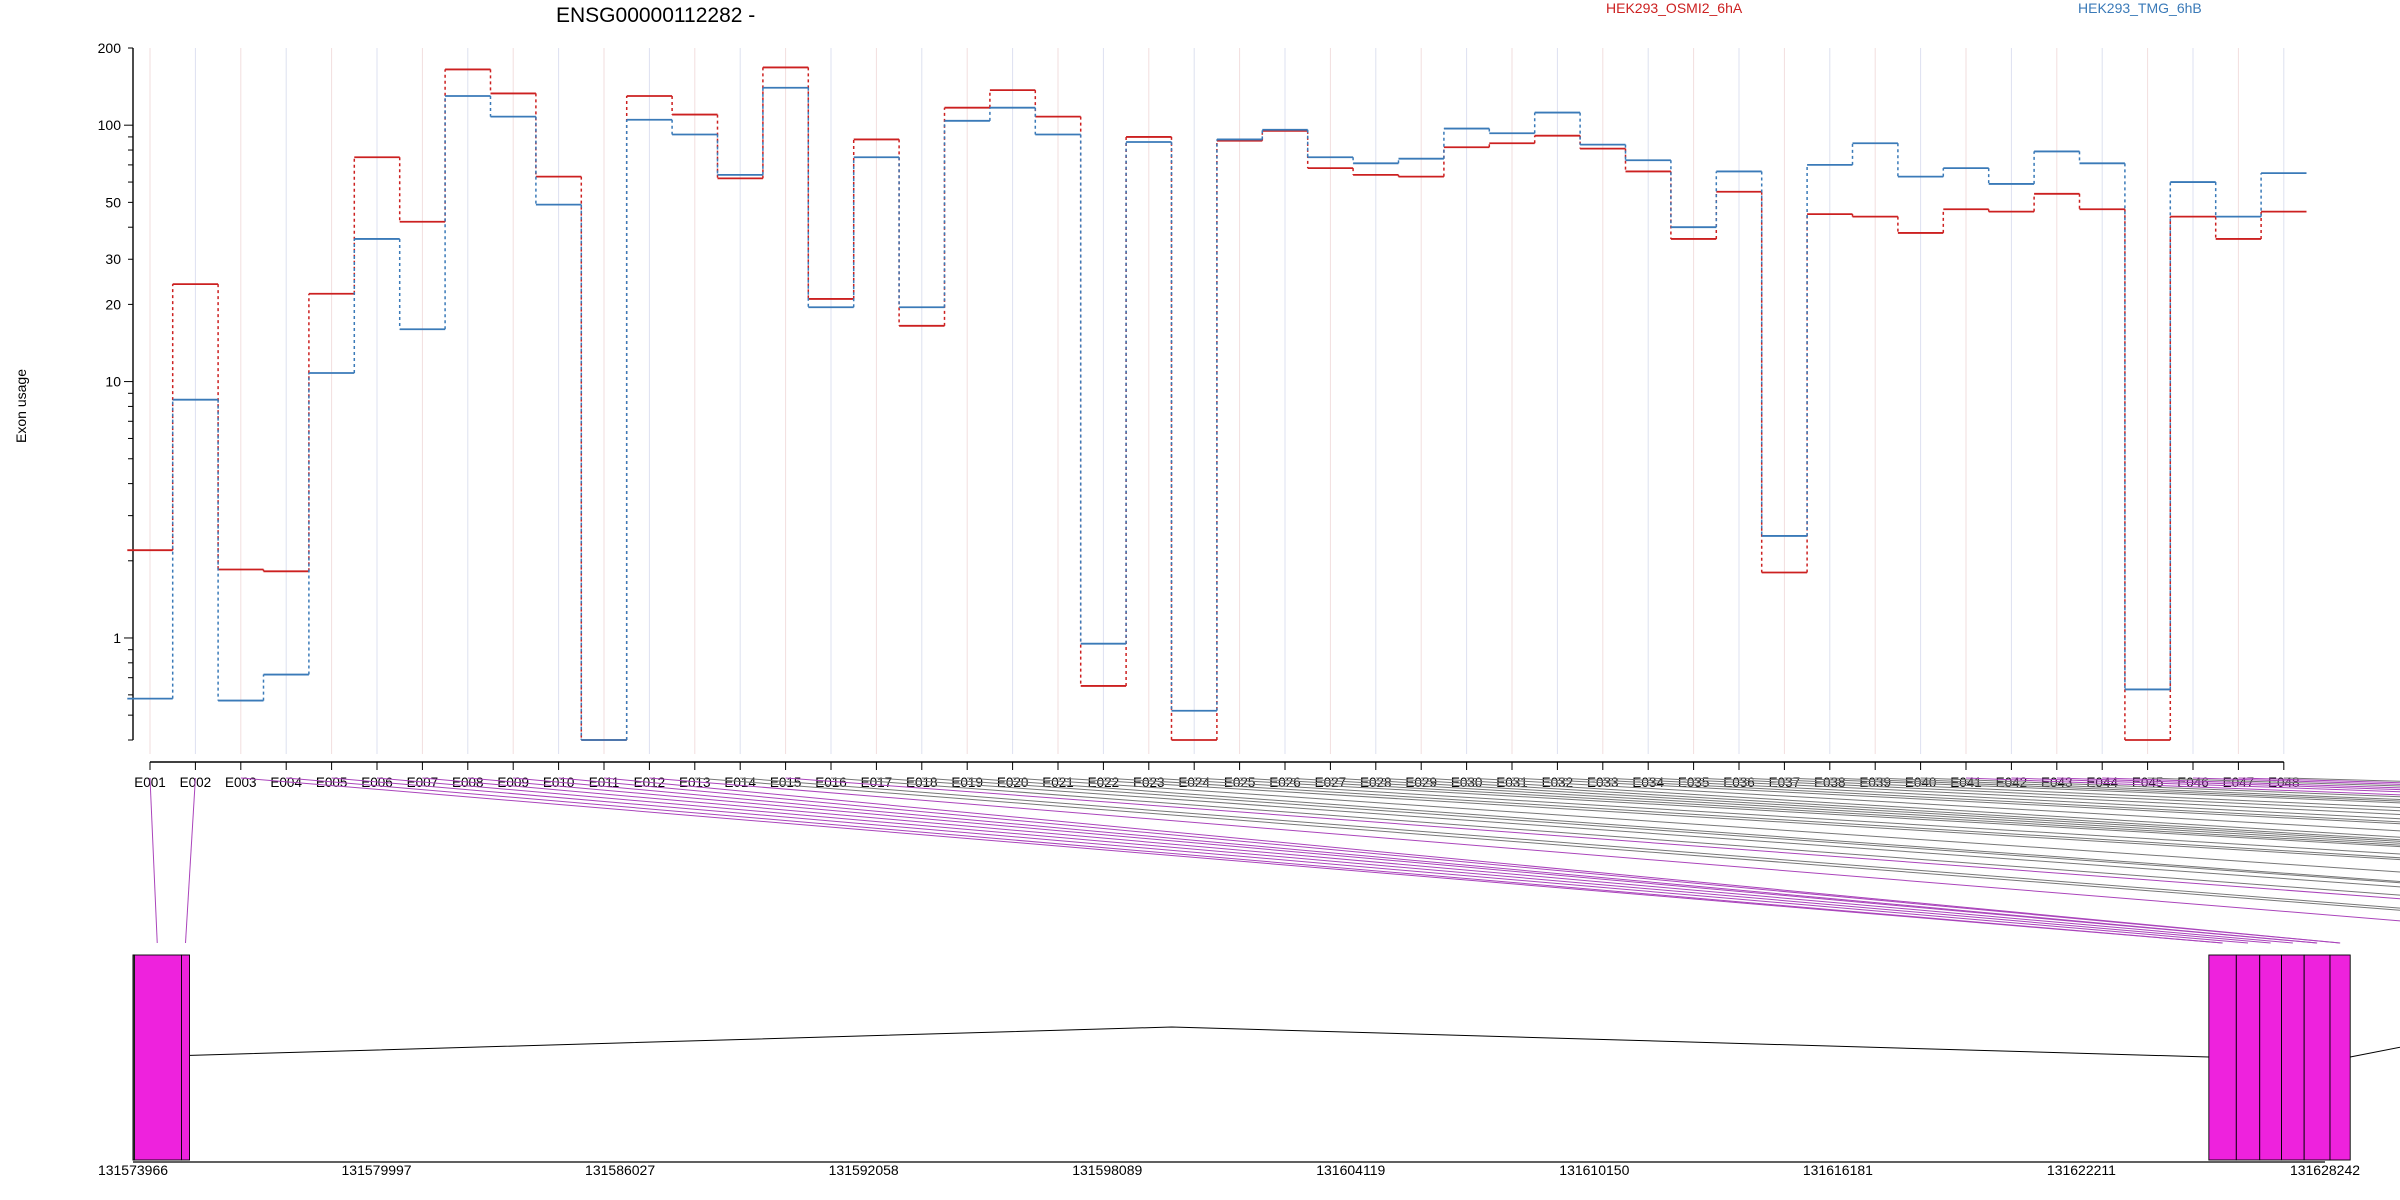 The height and width of the screenshot is (1200, 2400). What do you see at coordinates (1674, 8) in the screenshot?
I see `legend-series-1: HEK293_OSMI2_6hA` at bounding box center [1674, 8].